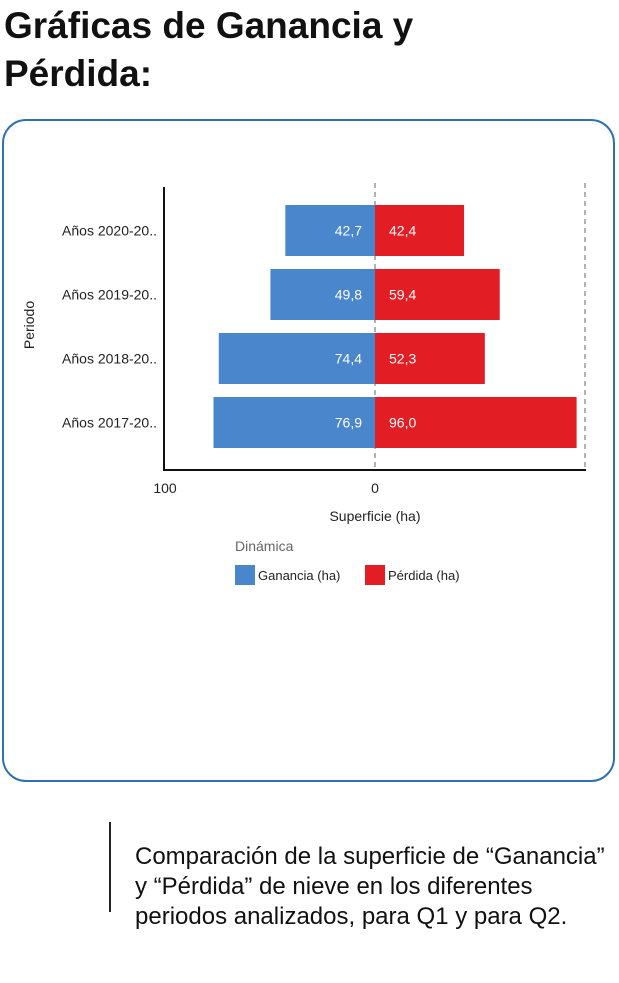  What do you see at coordinates (375, 575) in the screenshot?
I see `legend-item-perdida-swatch` at bounding box center [375, 575].